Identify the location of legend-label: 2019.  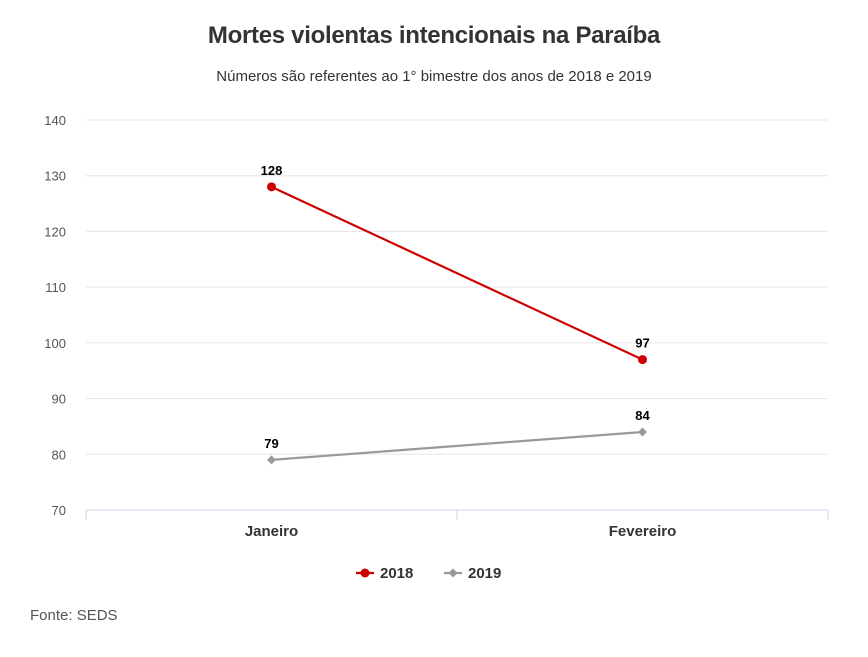
(484, 573).